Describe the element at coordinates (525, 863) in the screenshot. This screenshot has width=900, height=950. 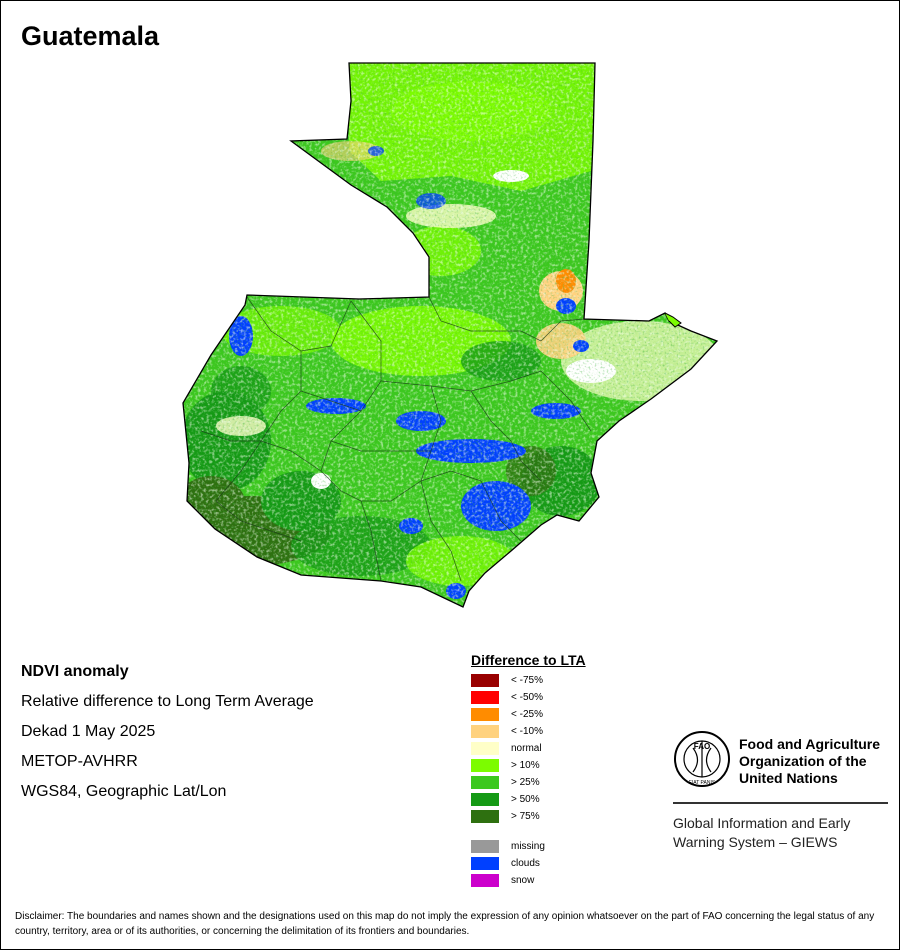
I see `legend-extra-label: clouds` at that location.